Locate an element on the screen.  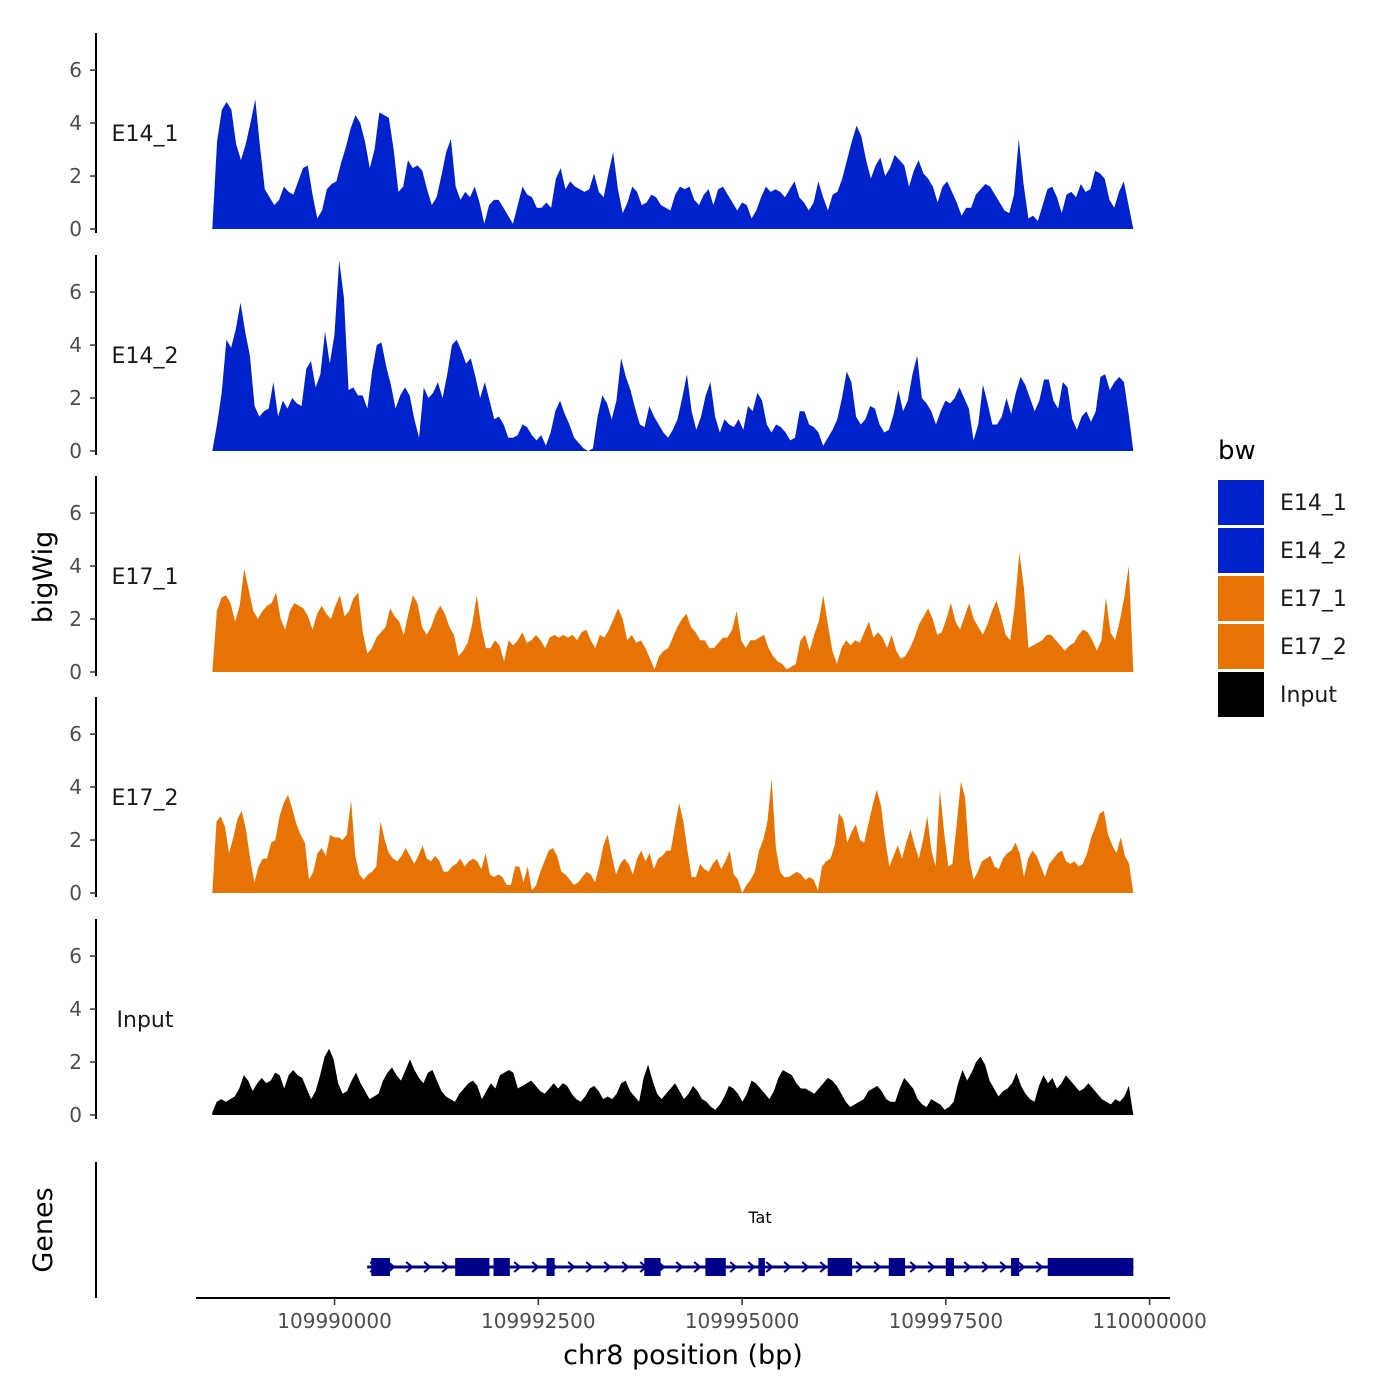
track-panel-e14_2: 0 2 4 6 E14_2 is located at coordinates (601, 359).